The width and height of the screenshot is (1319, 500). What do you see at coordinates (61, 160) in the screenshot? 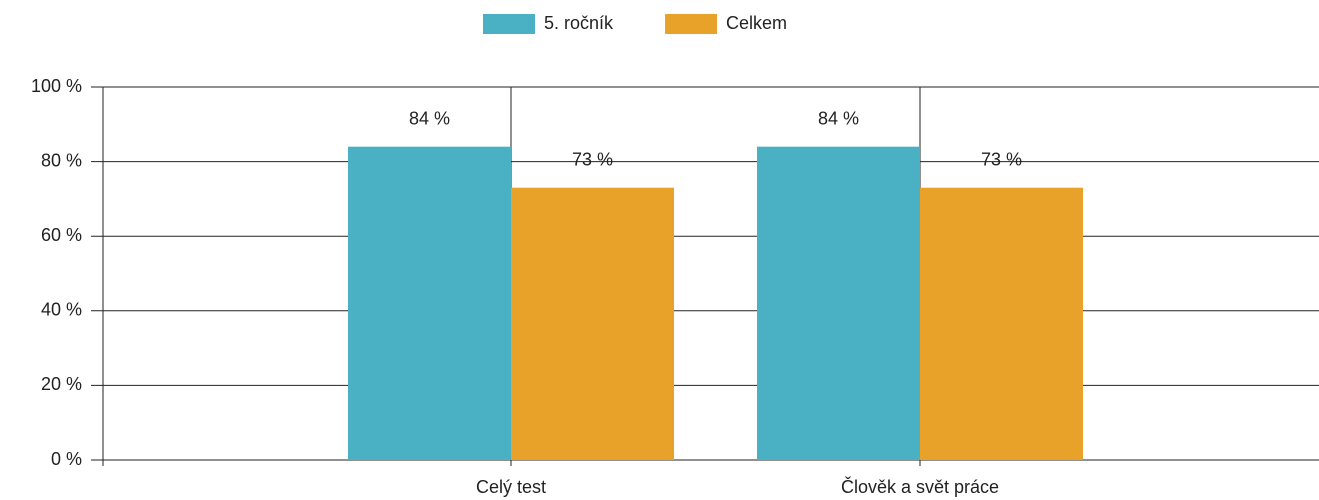
I see `y-tick-label: 80 %` at bounding box center [61, 160].